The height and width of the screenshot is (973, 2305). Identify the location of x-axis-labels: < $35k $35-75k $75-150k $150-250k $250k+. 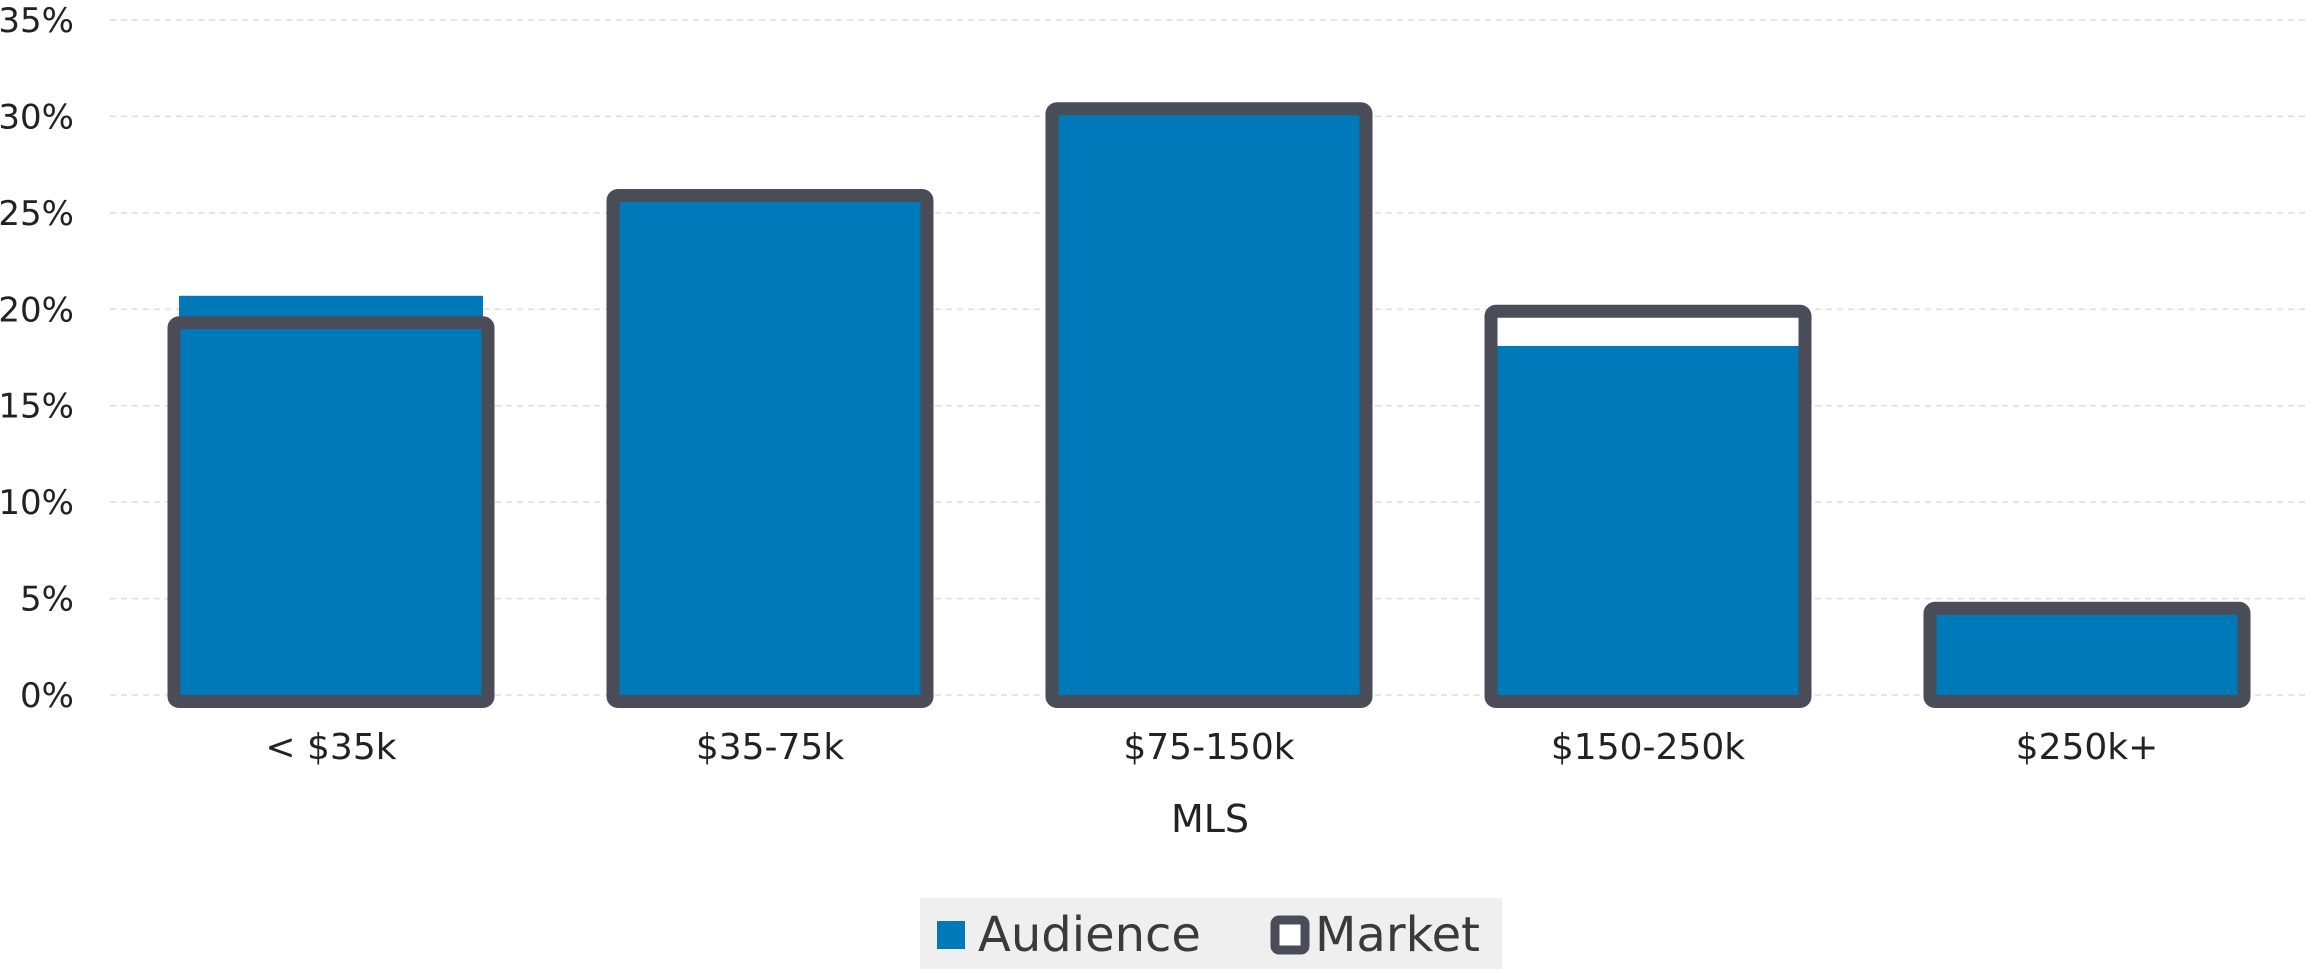
(1211, 747).